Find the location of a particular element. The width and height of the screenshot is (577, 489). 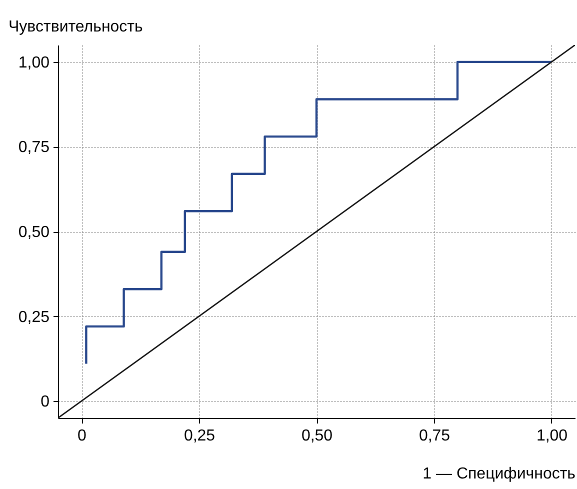

y-tick-label: 1,00 is located at coordinates (34, 63).